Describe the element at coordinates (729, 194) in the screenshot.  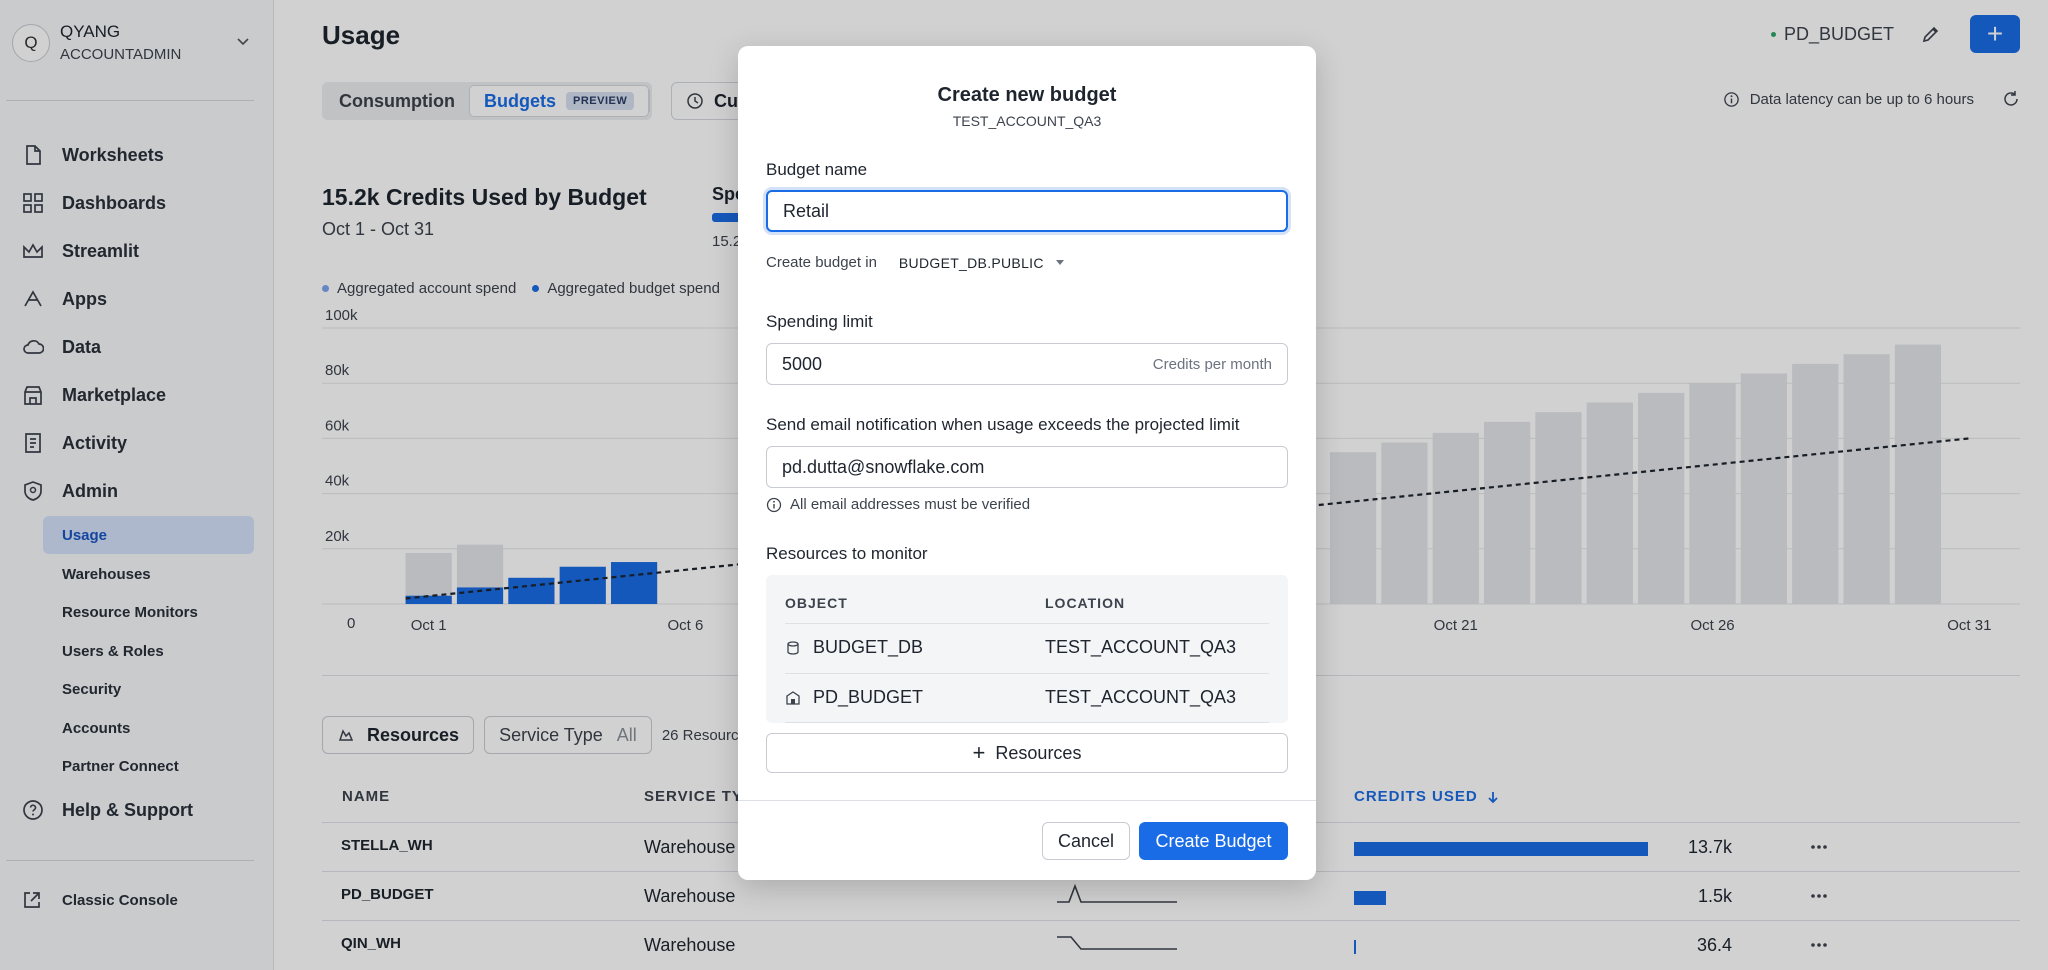
I see `spending-label: Spe` at that location.